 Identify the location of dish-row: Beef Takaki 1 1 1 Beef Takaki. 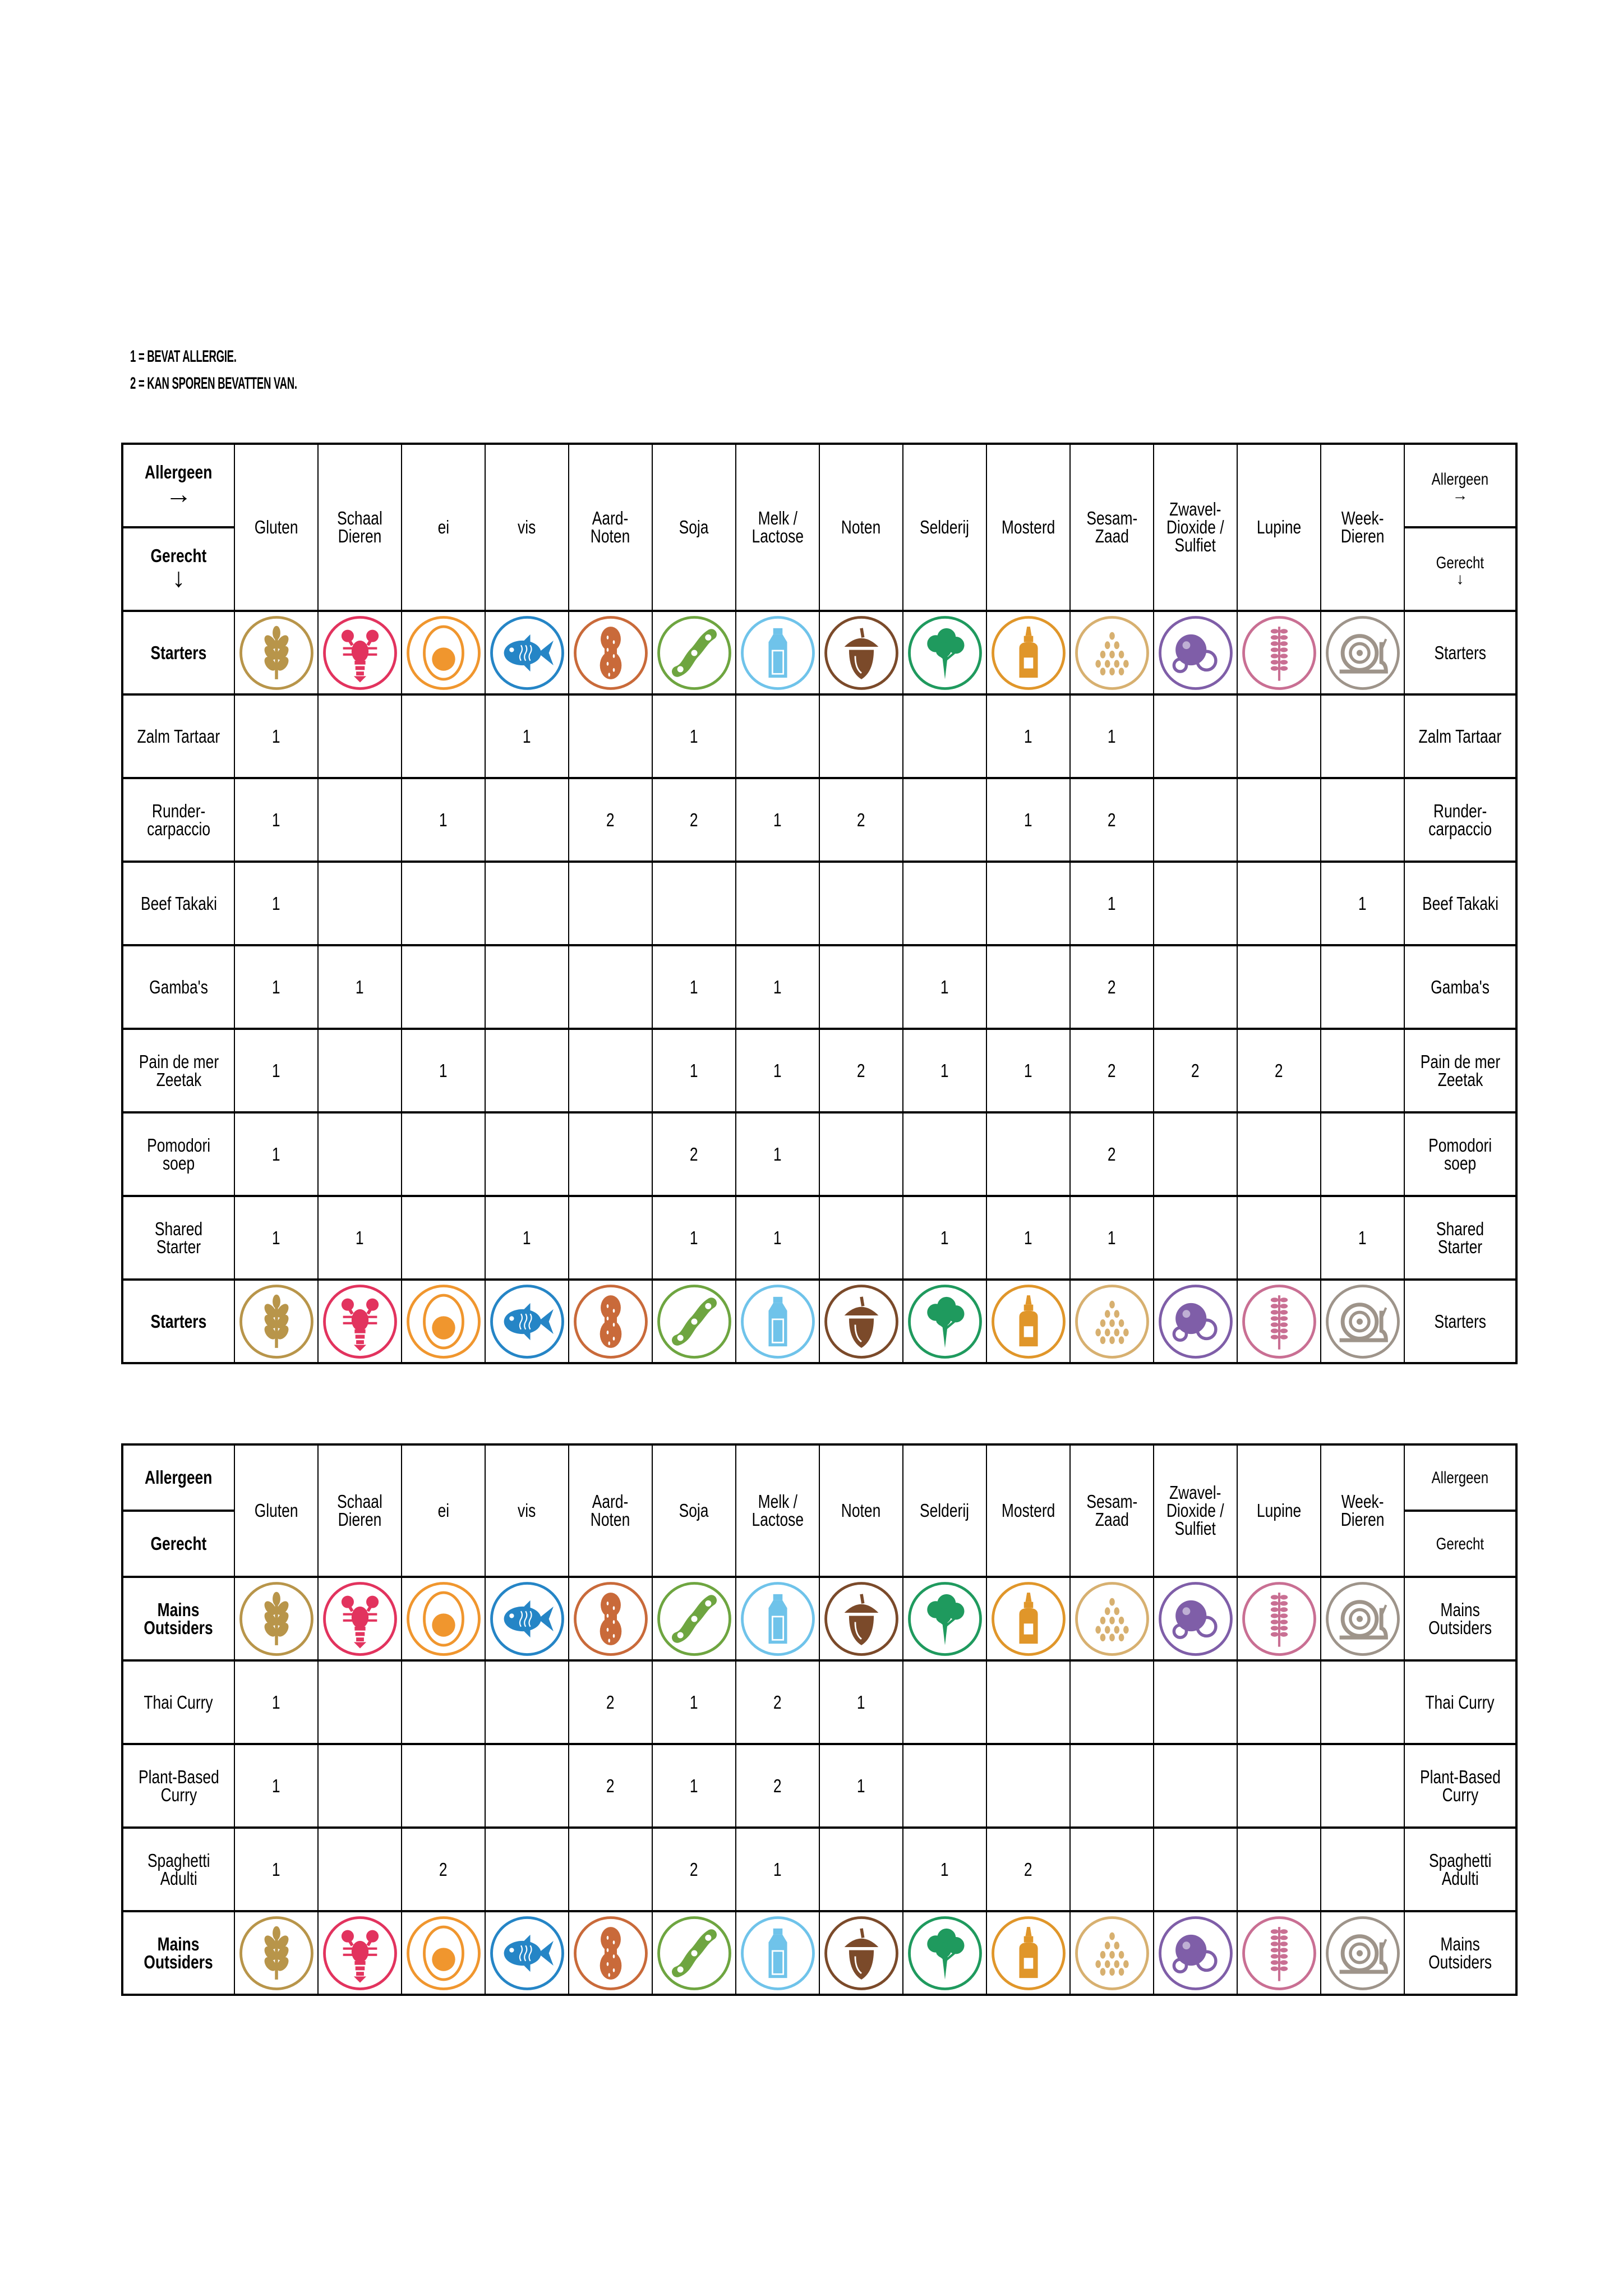
(819, 903).